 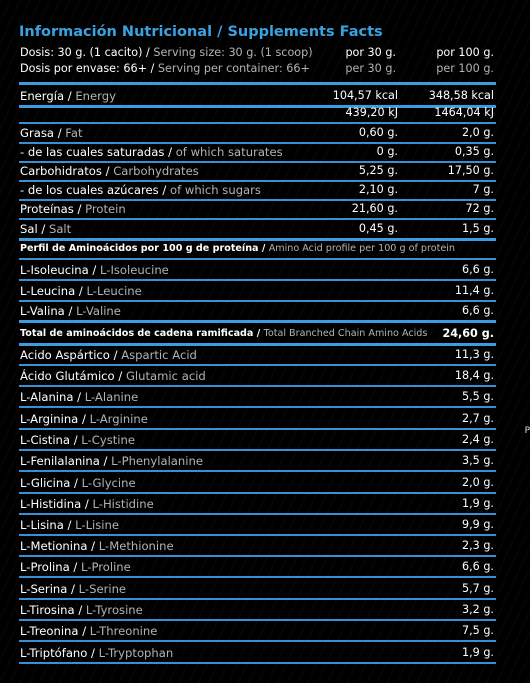 I want to click on per-30g-header: por 30 g., so click(x=370, y=52).